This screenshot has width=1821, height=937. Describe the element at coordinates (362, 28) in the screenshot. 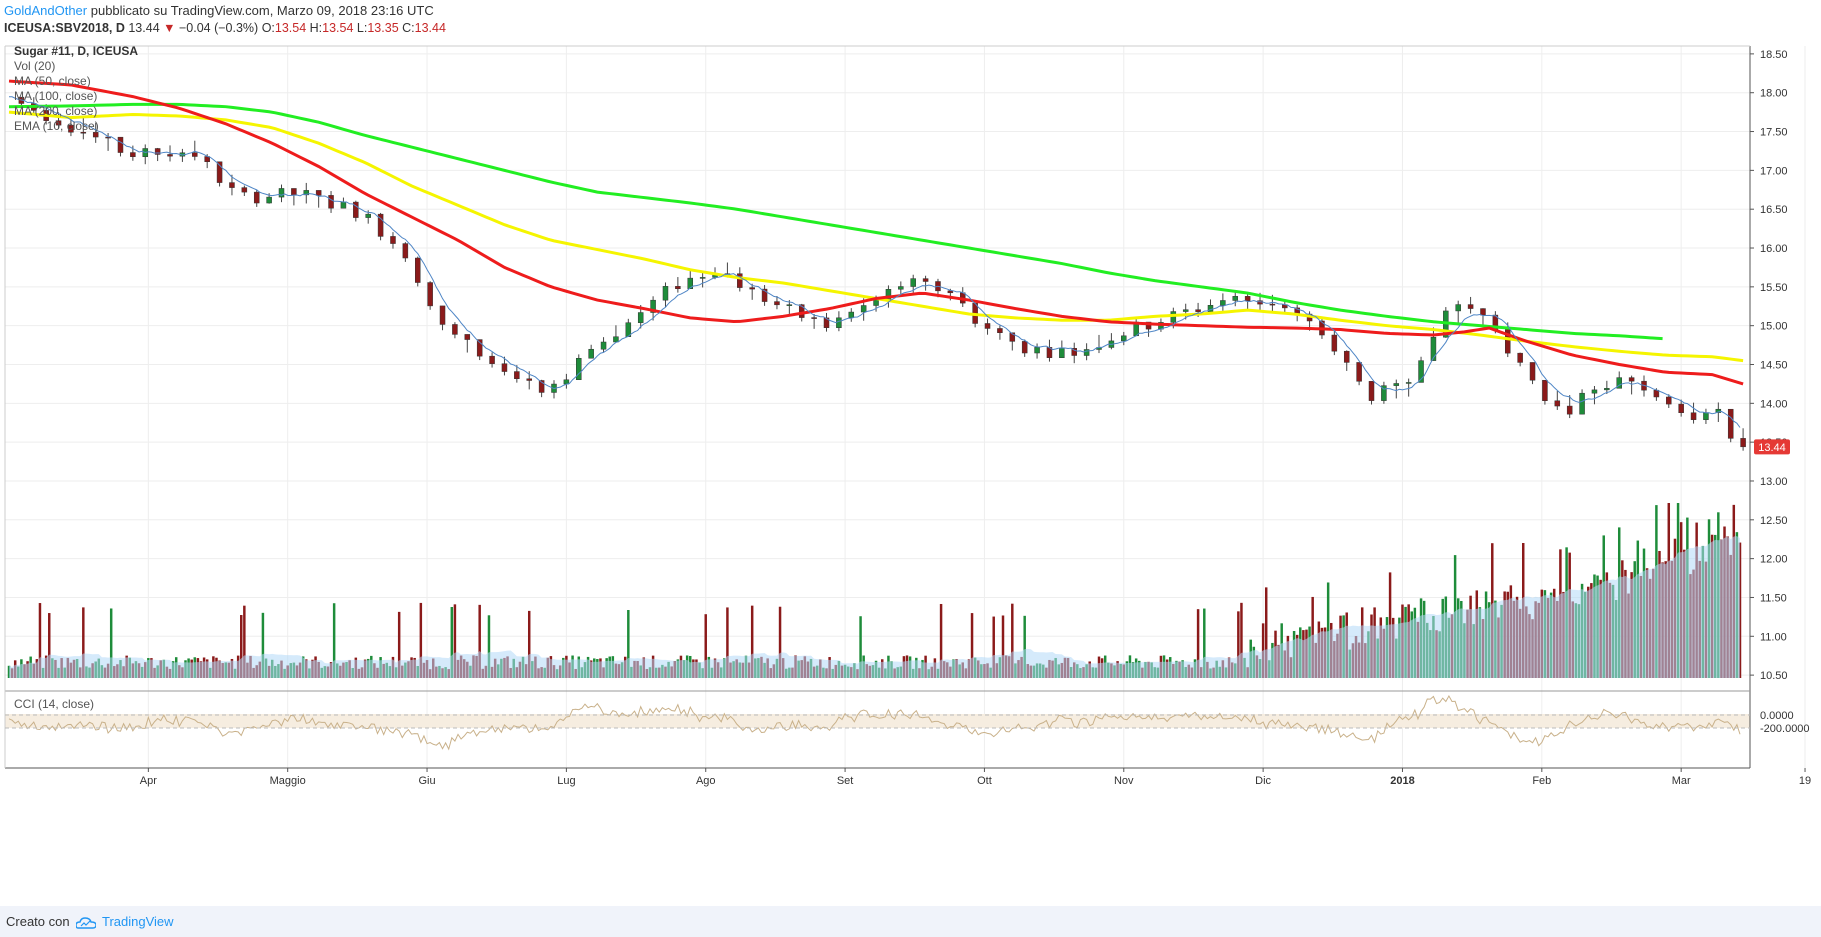

I see `low-label: L:` at that location.